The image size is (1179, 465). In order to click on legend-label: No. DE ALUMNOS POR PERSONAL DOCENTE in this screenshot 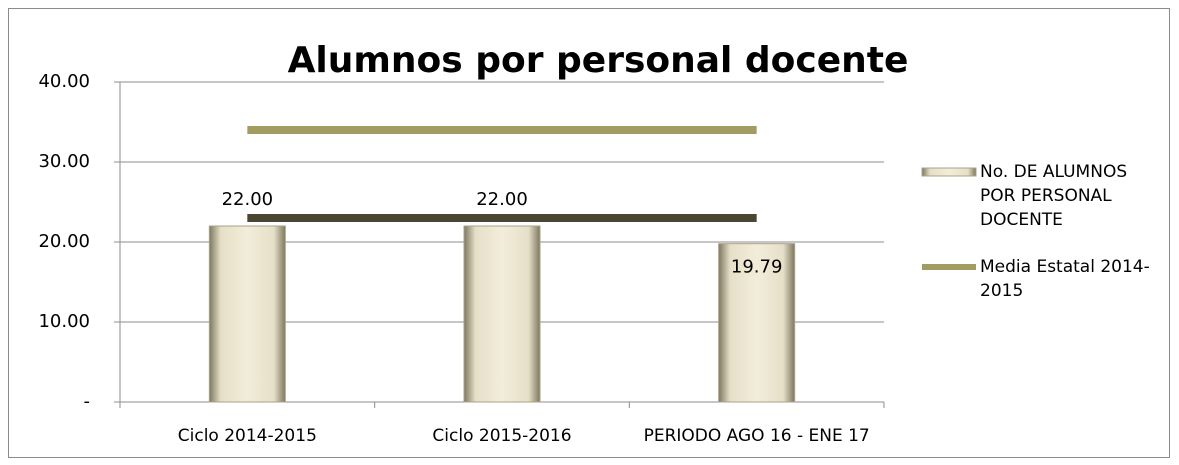, I will do `click(1054, 196)`.